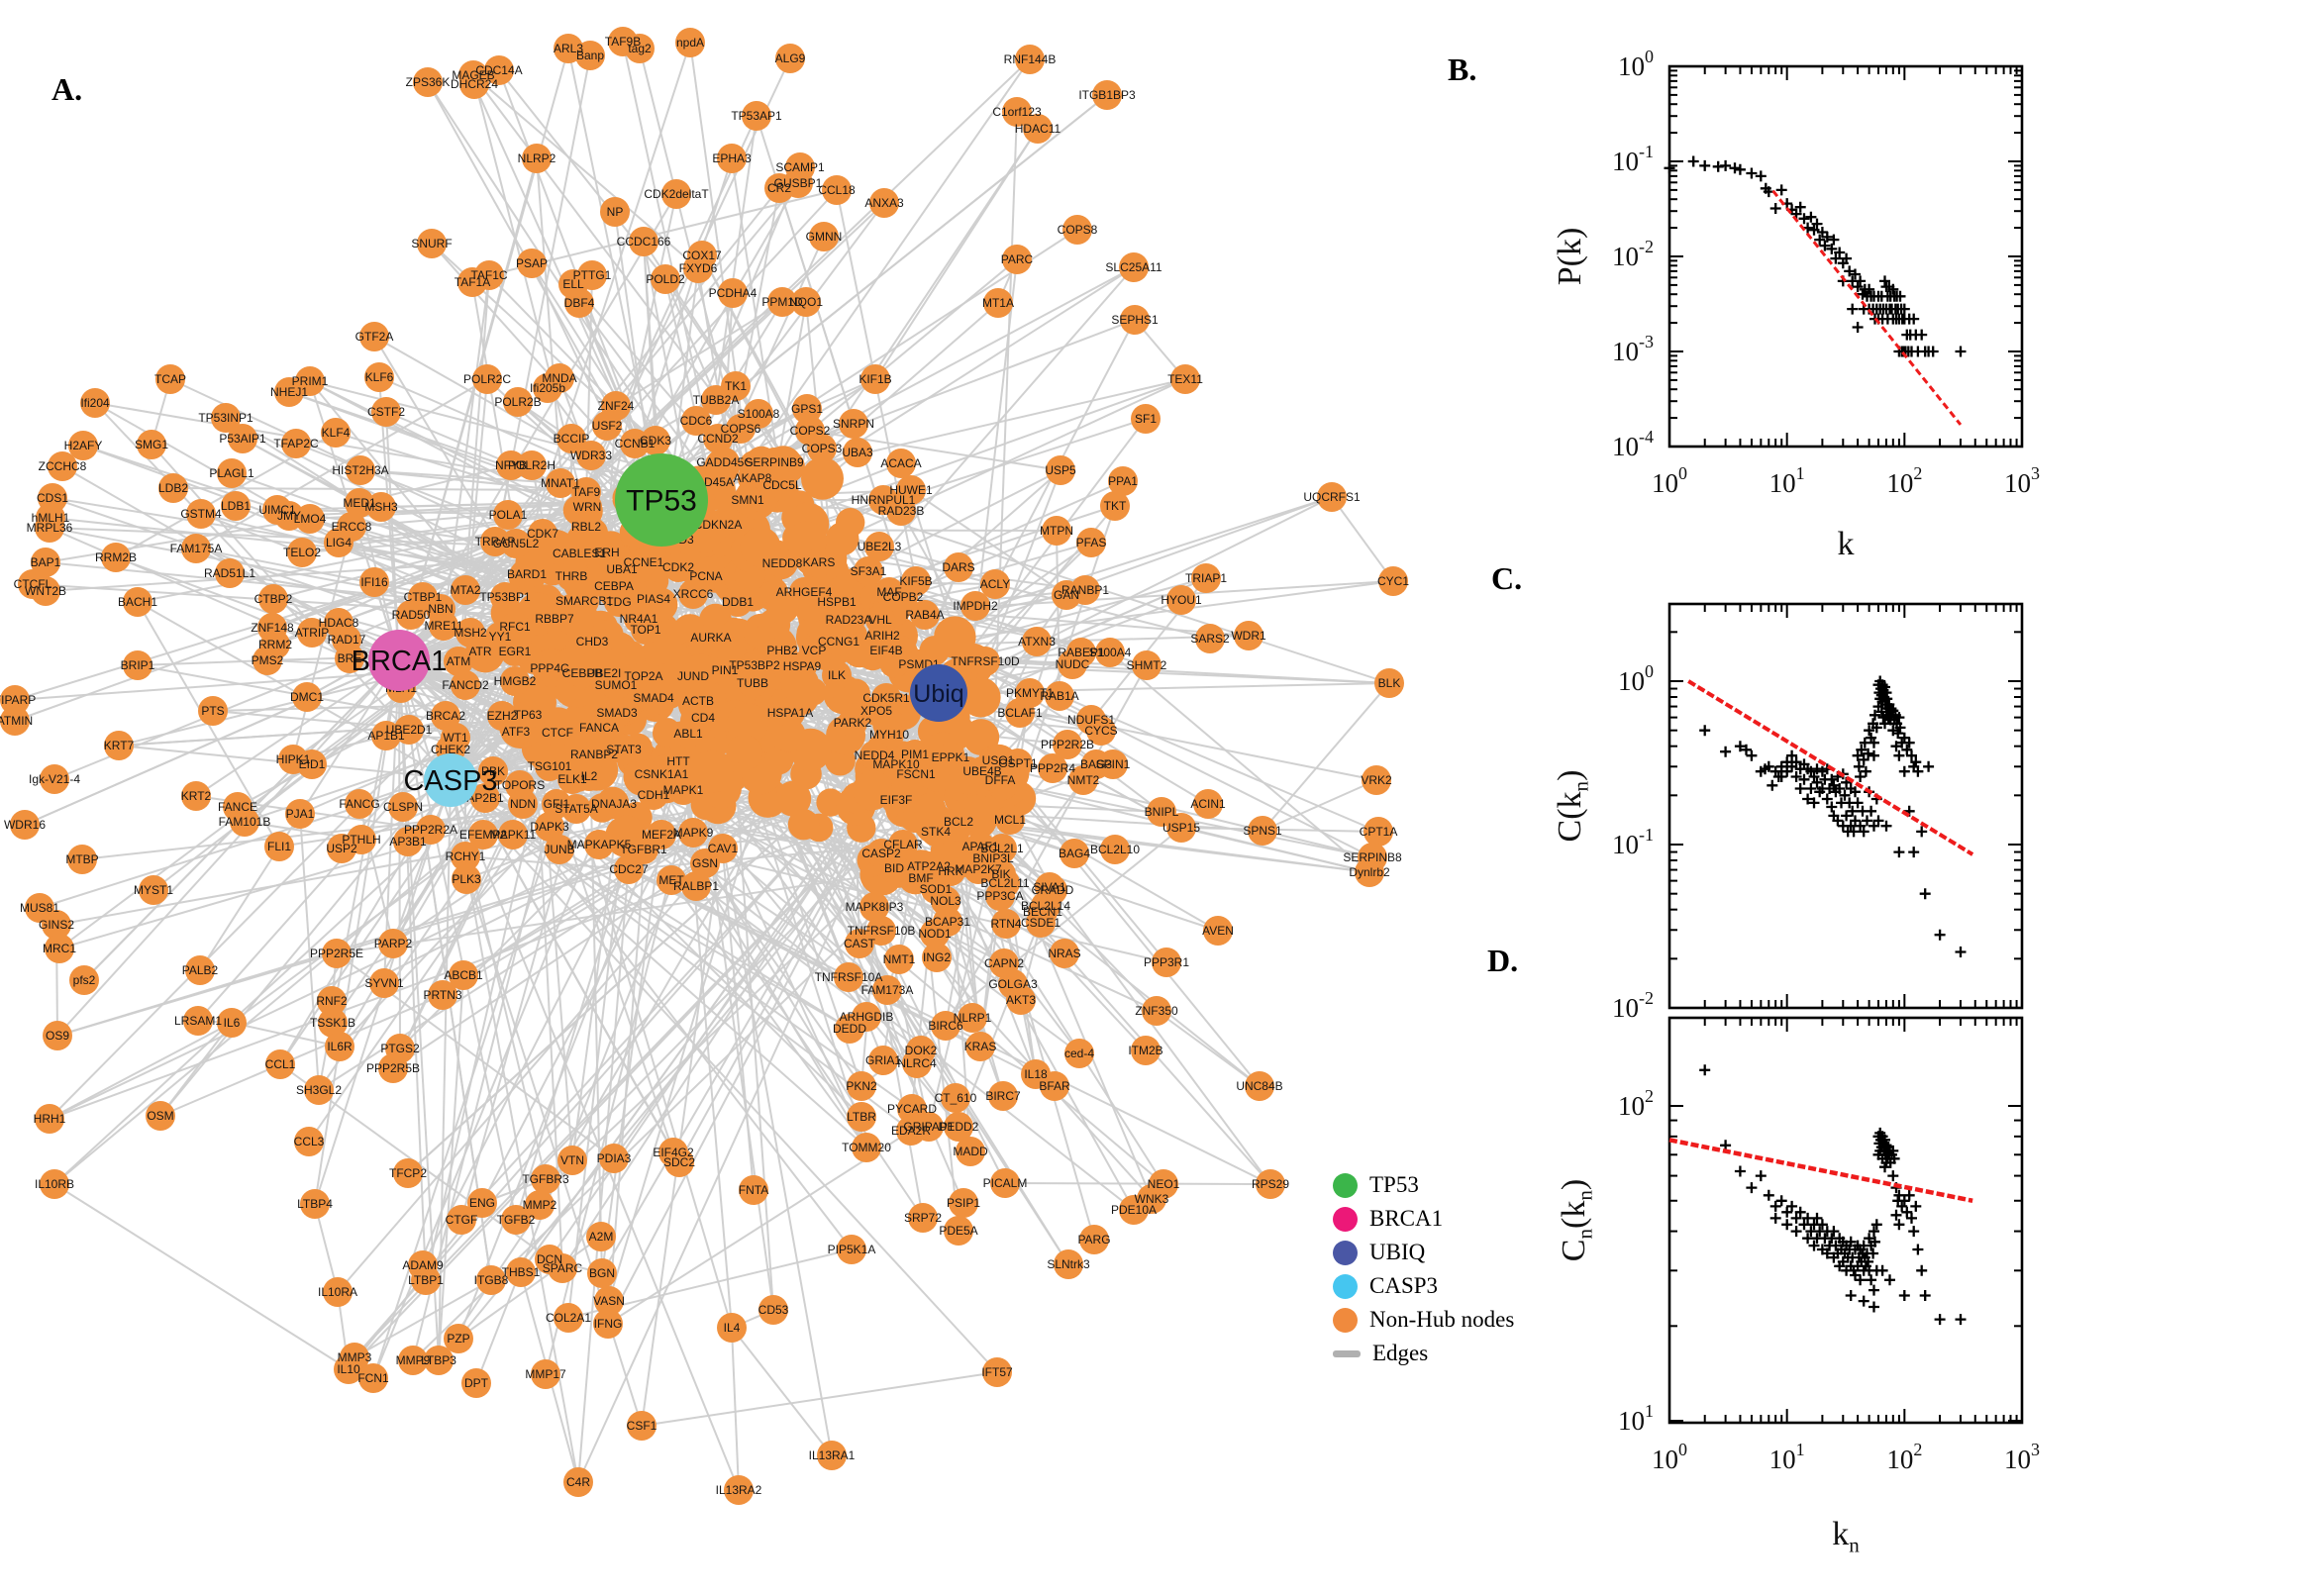 The image size is (2323, 1596). Describe the element at coordinates (857, 452) in the screenshot. I see `network-node-label: UBA3` at that location.